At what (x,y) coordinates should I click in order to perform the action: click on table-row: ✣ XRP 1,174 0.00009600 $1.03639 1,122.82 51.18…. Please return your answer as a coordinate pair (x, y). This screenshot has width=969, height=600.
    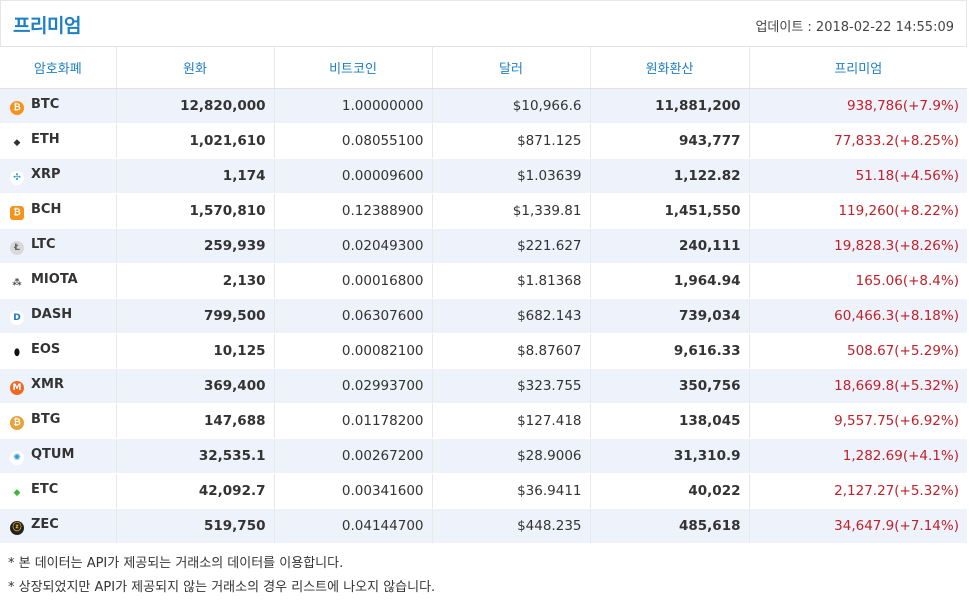
    Looking at the image, I should click on (483, 176).